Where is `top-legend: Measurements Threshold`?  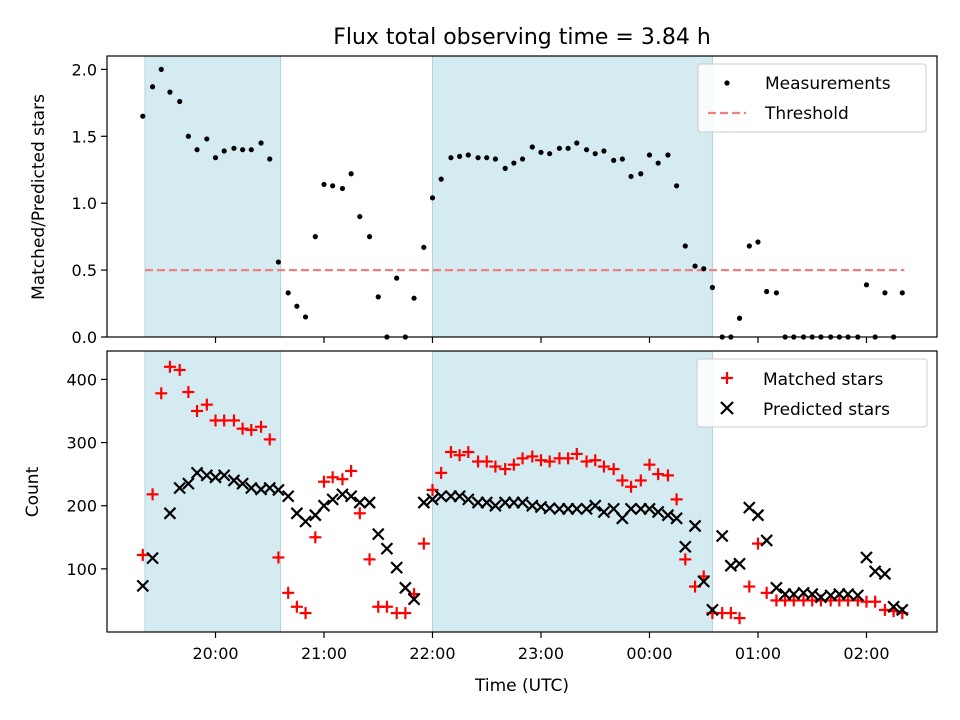
top-legend: Measurements Threshold is located at coordinates (812, 98).